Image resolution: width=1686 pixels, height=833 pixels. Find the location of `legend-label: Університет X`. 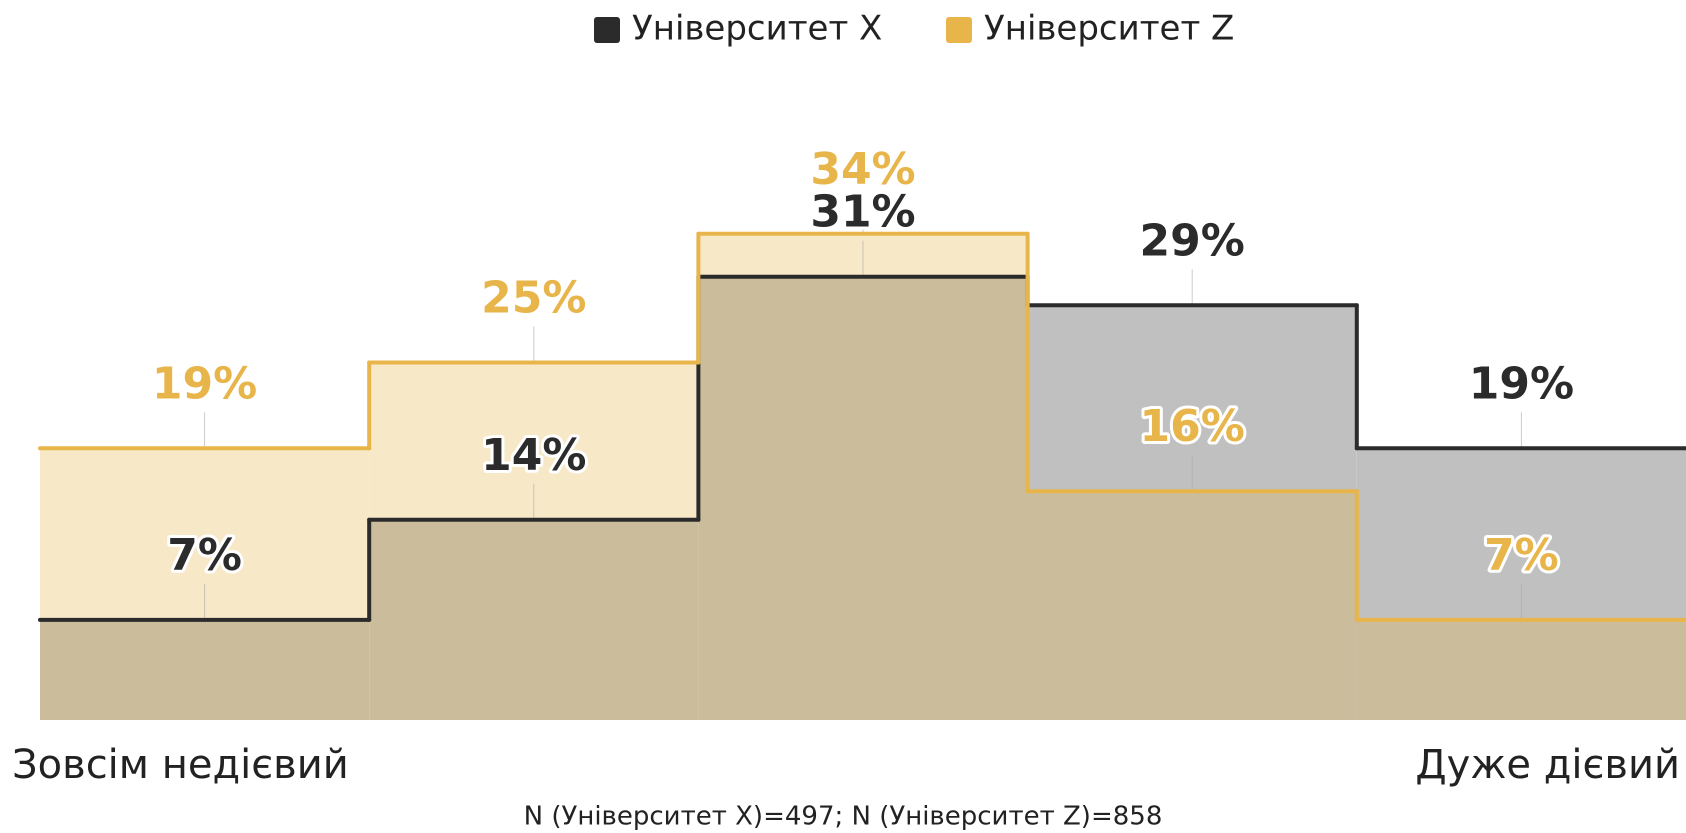

legend-label: Університет X is located at coordinates (757, 29).